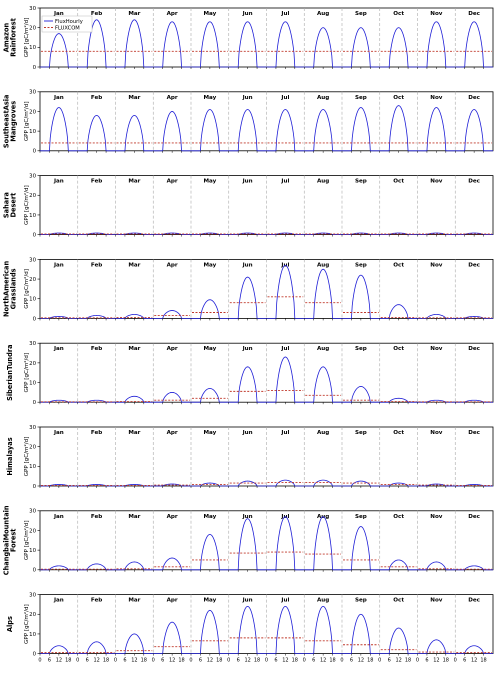 The image size is (500, 677). What do you see at coordinates (6, 540) in the screenshot?
I see `row-label: ChangbaiMountain` at bounding box center [6, 540].